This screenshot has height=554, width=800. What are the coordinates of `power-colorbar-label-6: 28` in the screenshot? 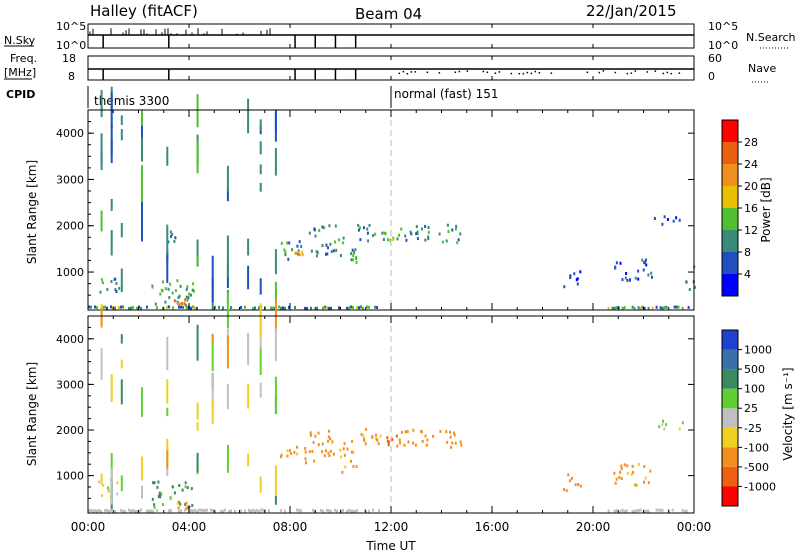 It's located at (751, 142).